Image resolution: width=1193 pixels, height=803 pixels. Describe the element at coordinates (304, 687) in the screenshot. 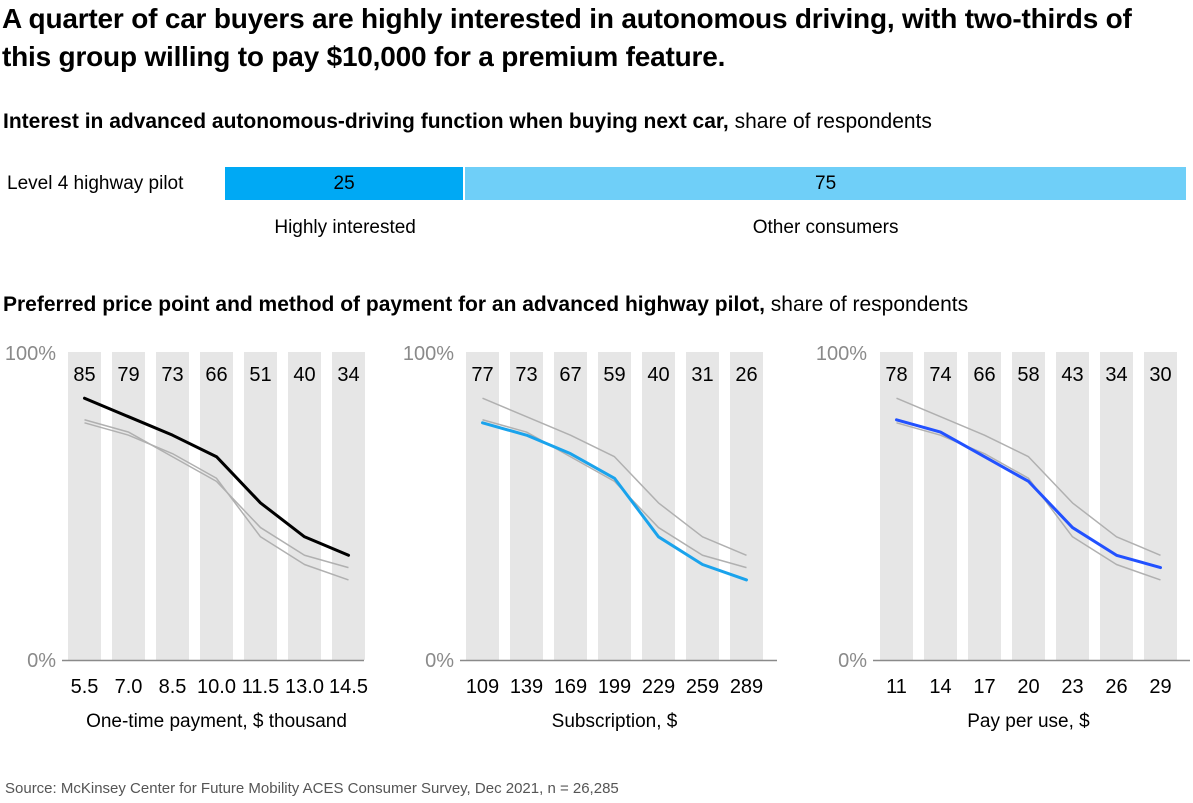

I see `x-tick-label: 13.0` at that location.